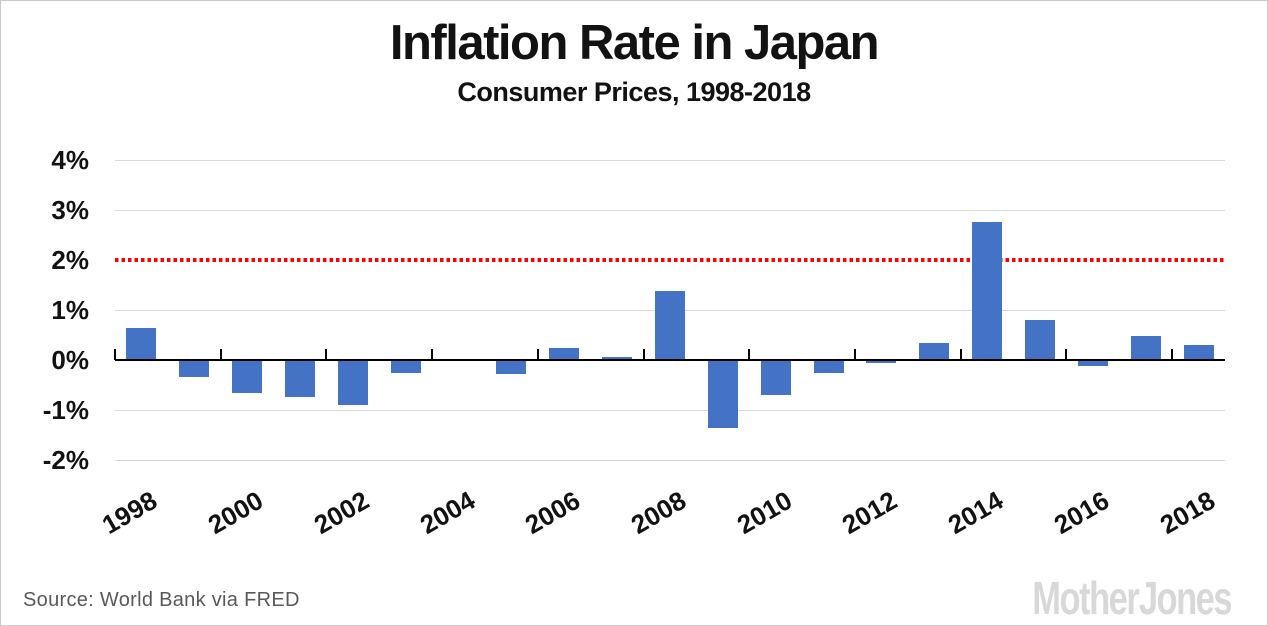 The width and height of the screenshot is (1268, 626). I want to click on bar-1999, so click(194, 368).